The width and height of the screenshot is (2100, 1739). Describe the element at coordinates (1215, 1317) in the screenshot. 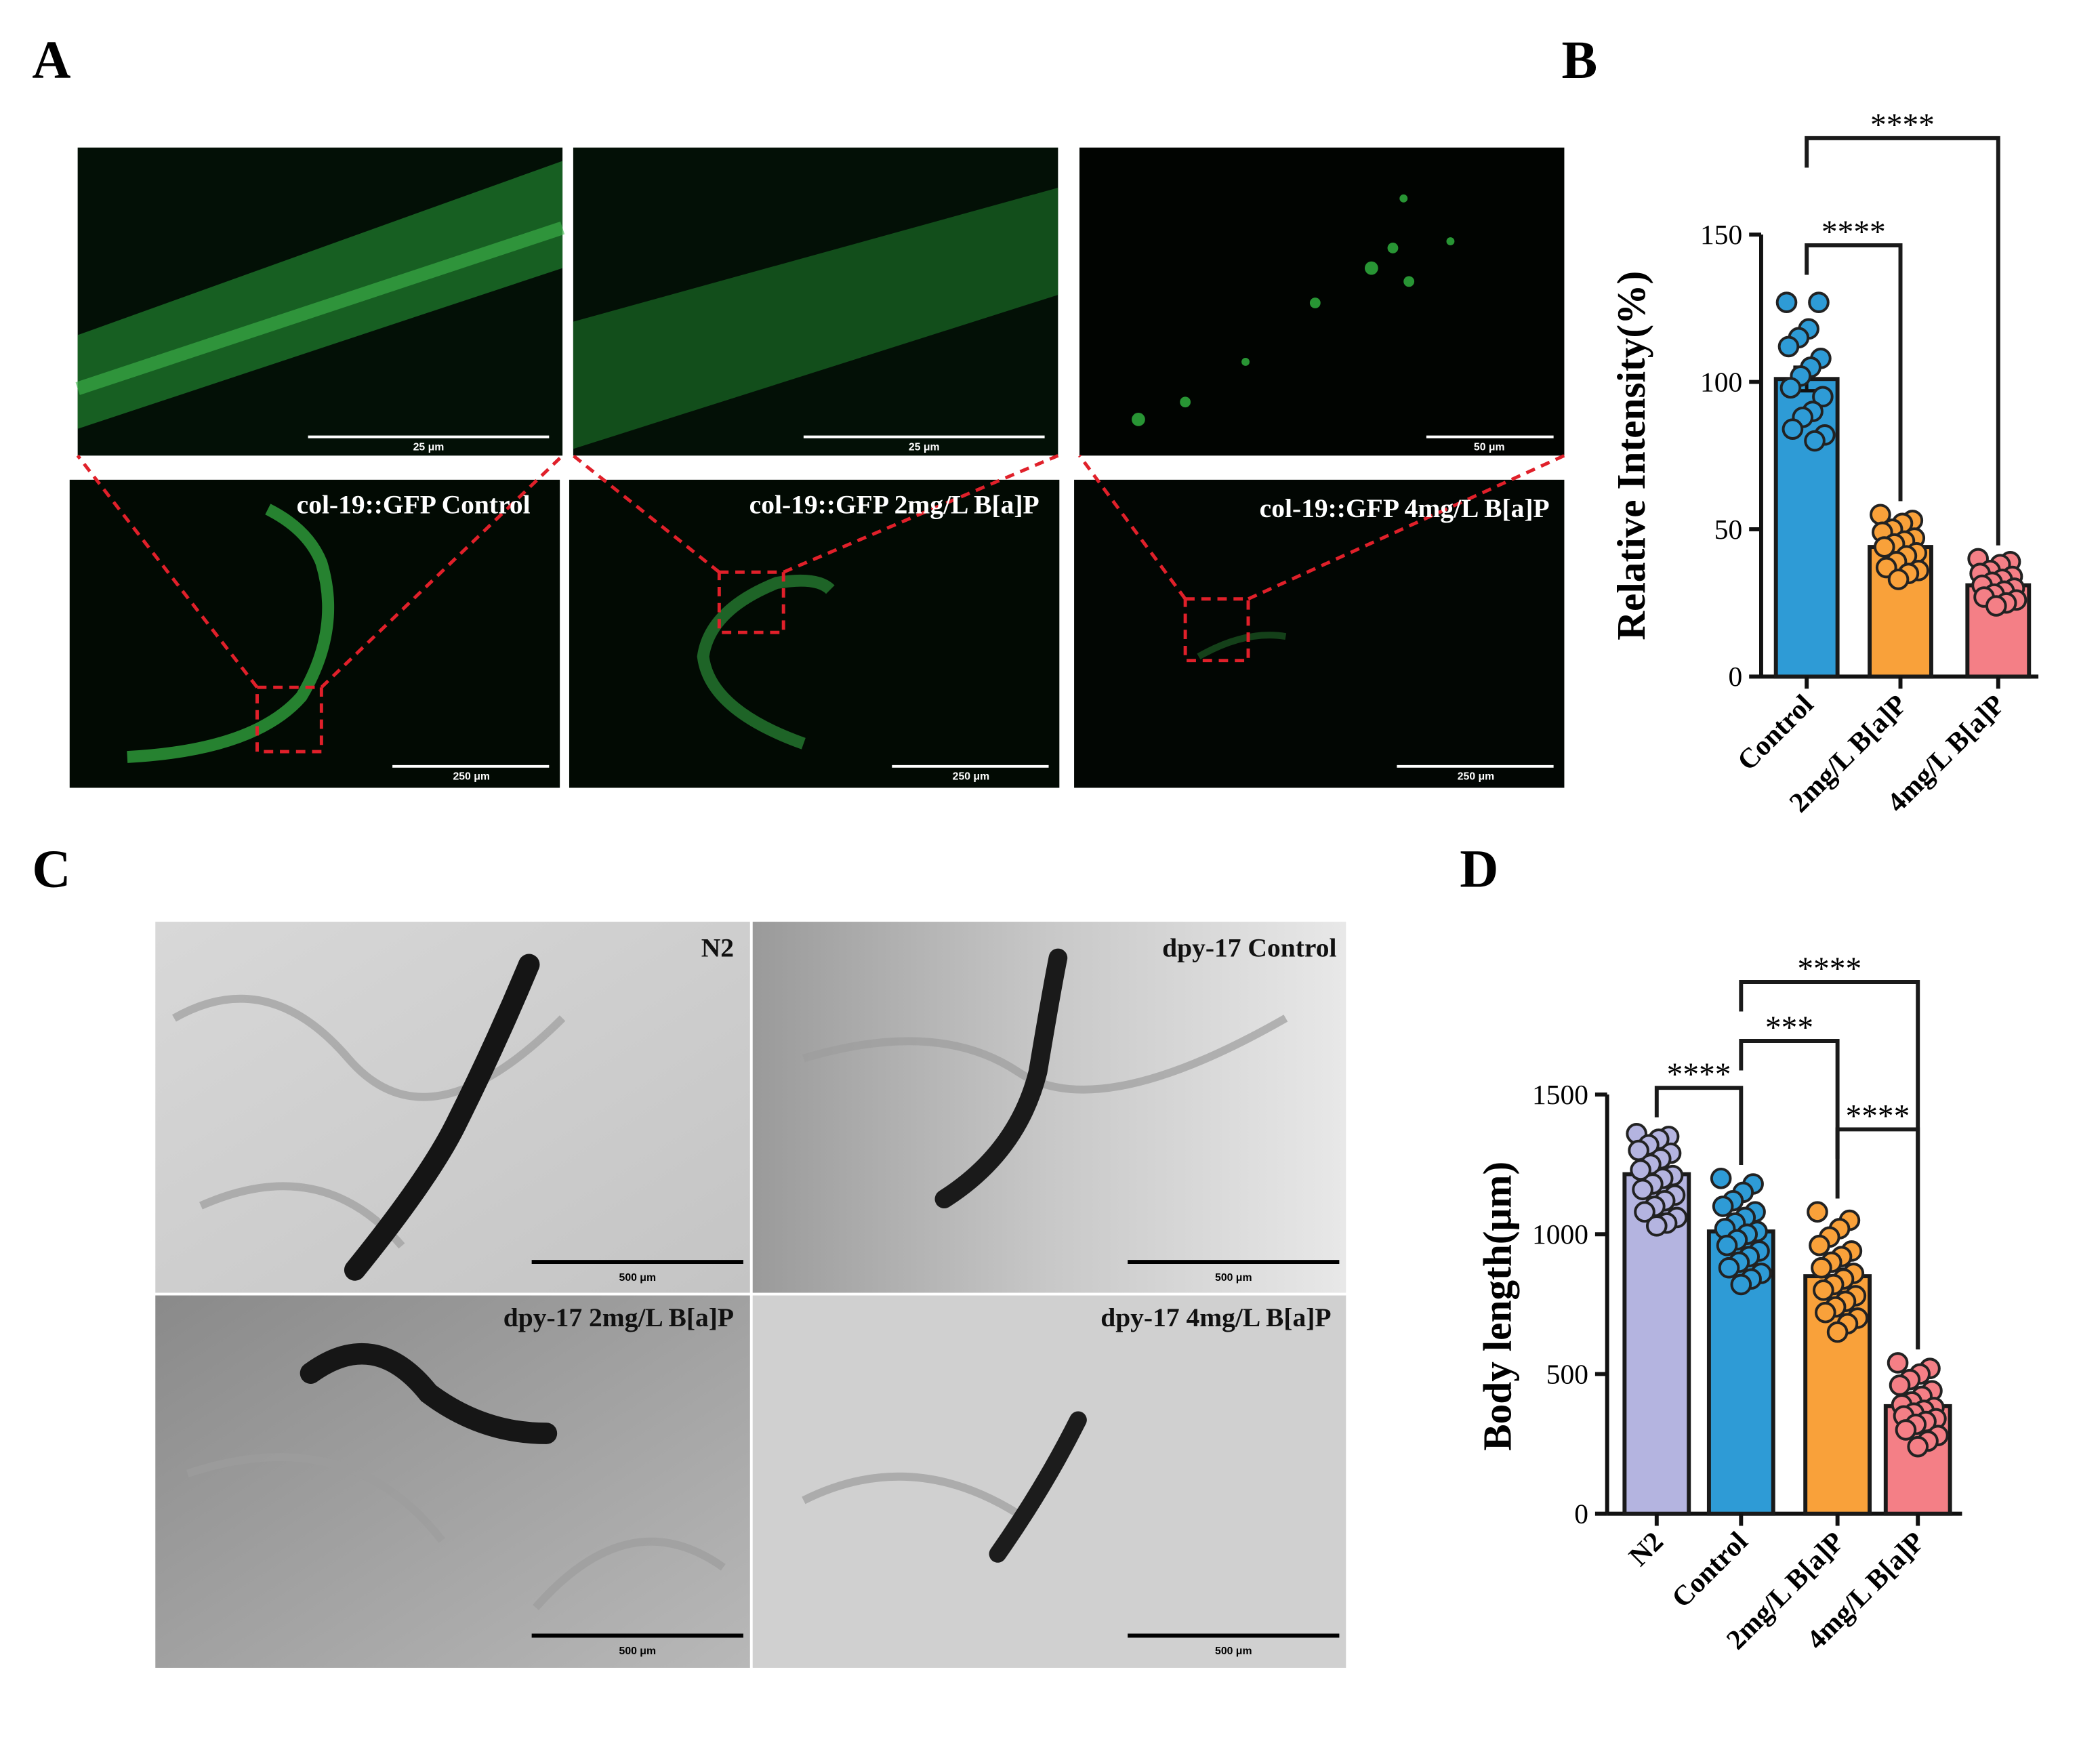

I see `image-caption: dpy-17 4mg/L B[a]P` at that location.